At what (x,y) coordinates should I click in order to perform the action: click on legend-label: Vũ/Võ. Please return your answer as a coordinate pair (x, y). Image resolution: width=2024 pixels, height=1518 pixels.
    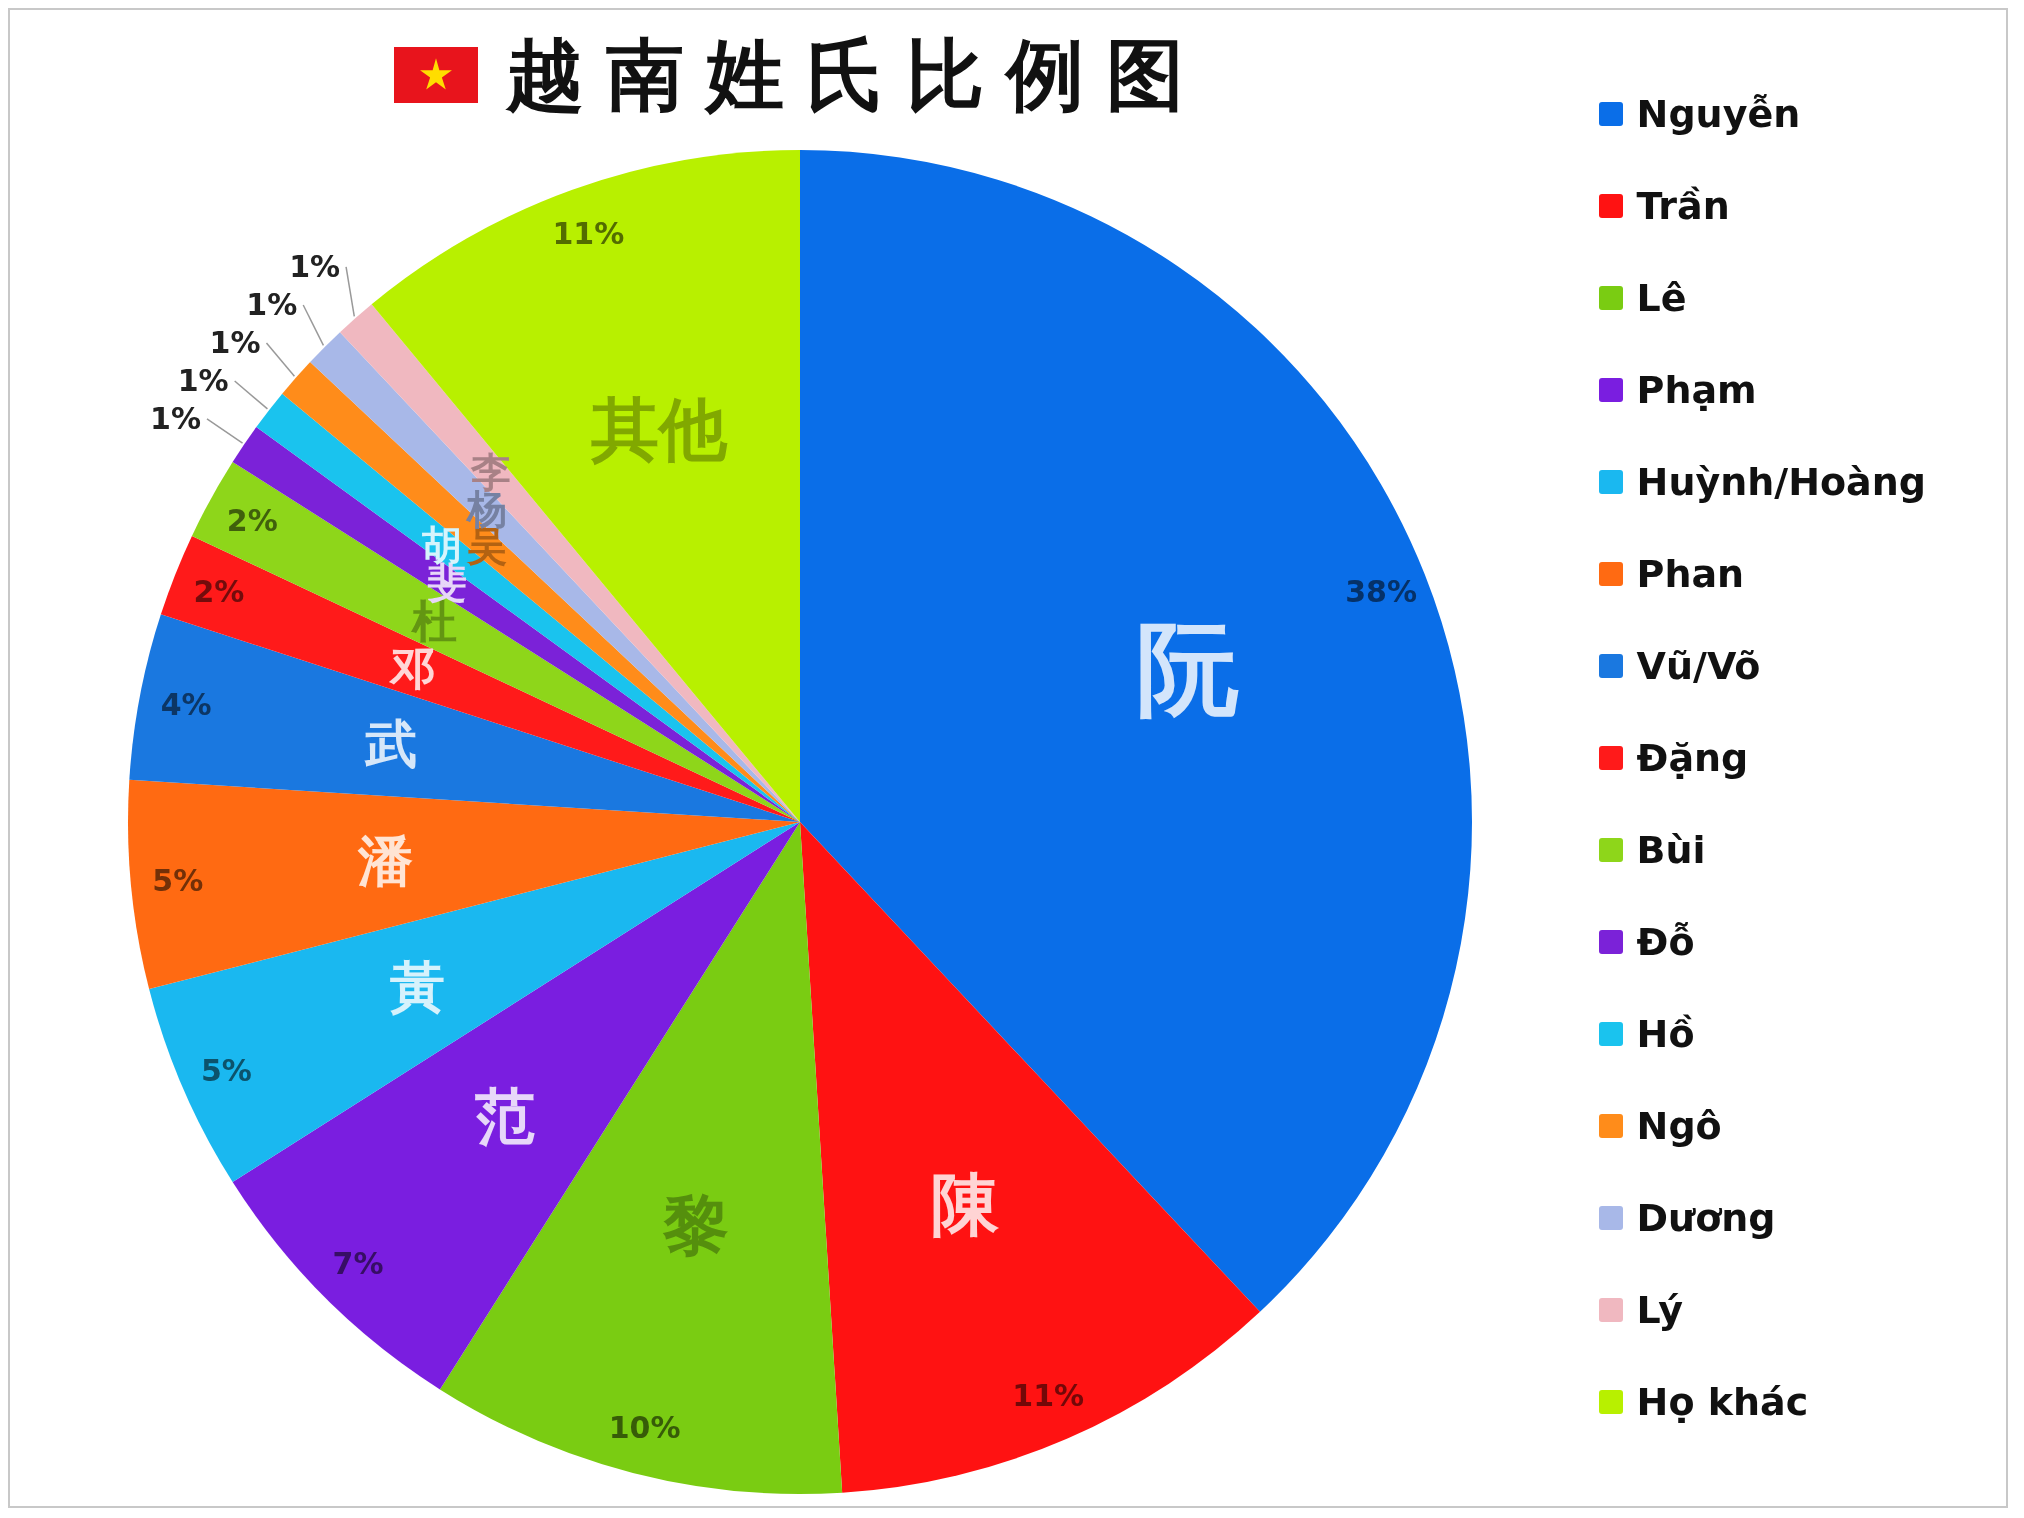
    Looking at the image, I should click on (1698, 666).